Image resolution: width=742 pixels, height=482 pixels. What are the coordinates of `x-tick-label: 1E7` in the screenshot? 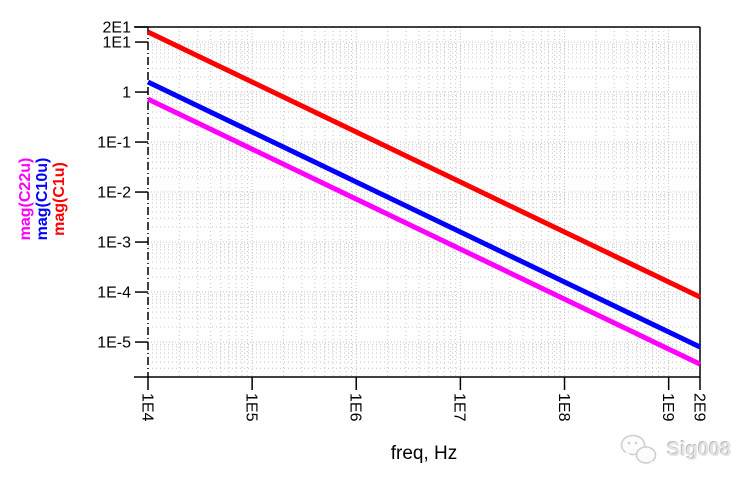 It's located at (459, 407).